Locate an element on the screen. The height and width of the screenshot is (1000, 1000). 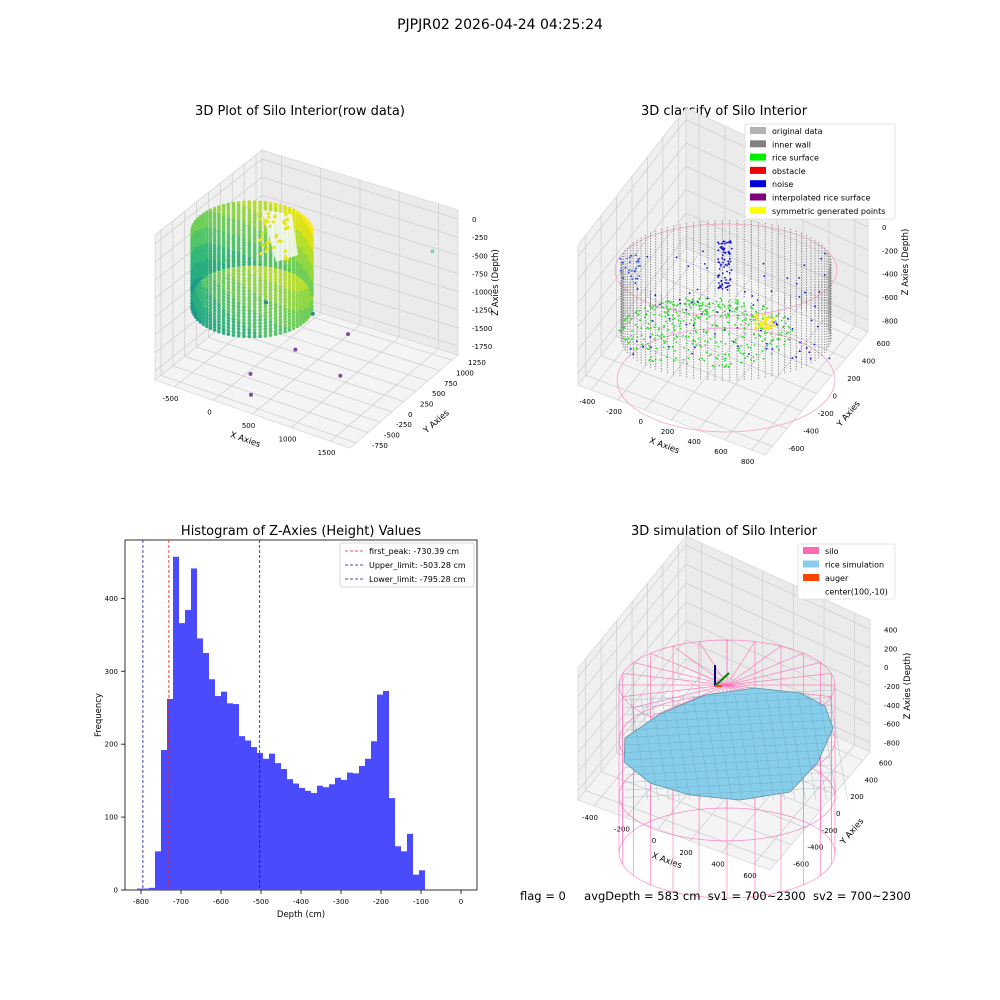
sim-y-tick-label: 600 is located at coordinates (885, 763).